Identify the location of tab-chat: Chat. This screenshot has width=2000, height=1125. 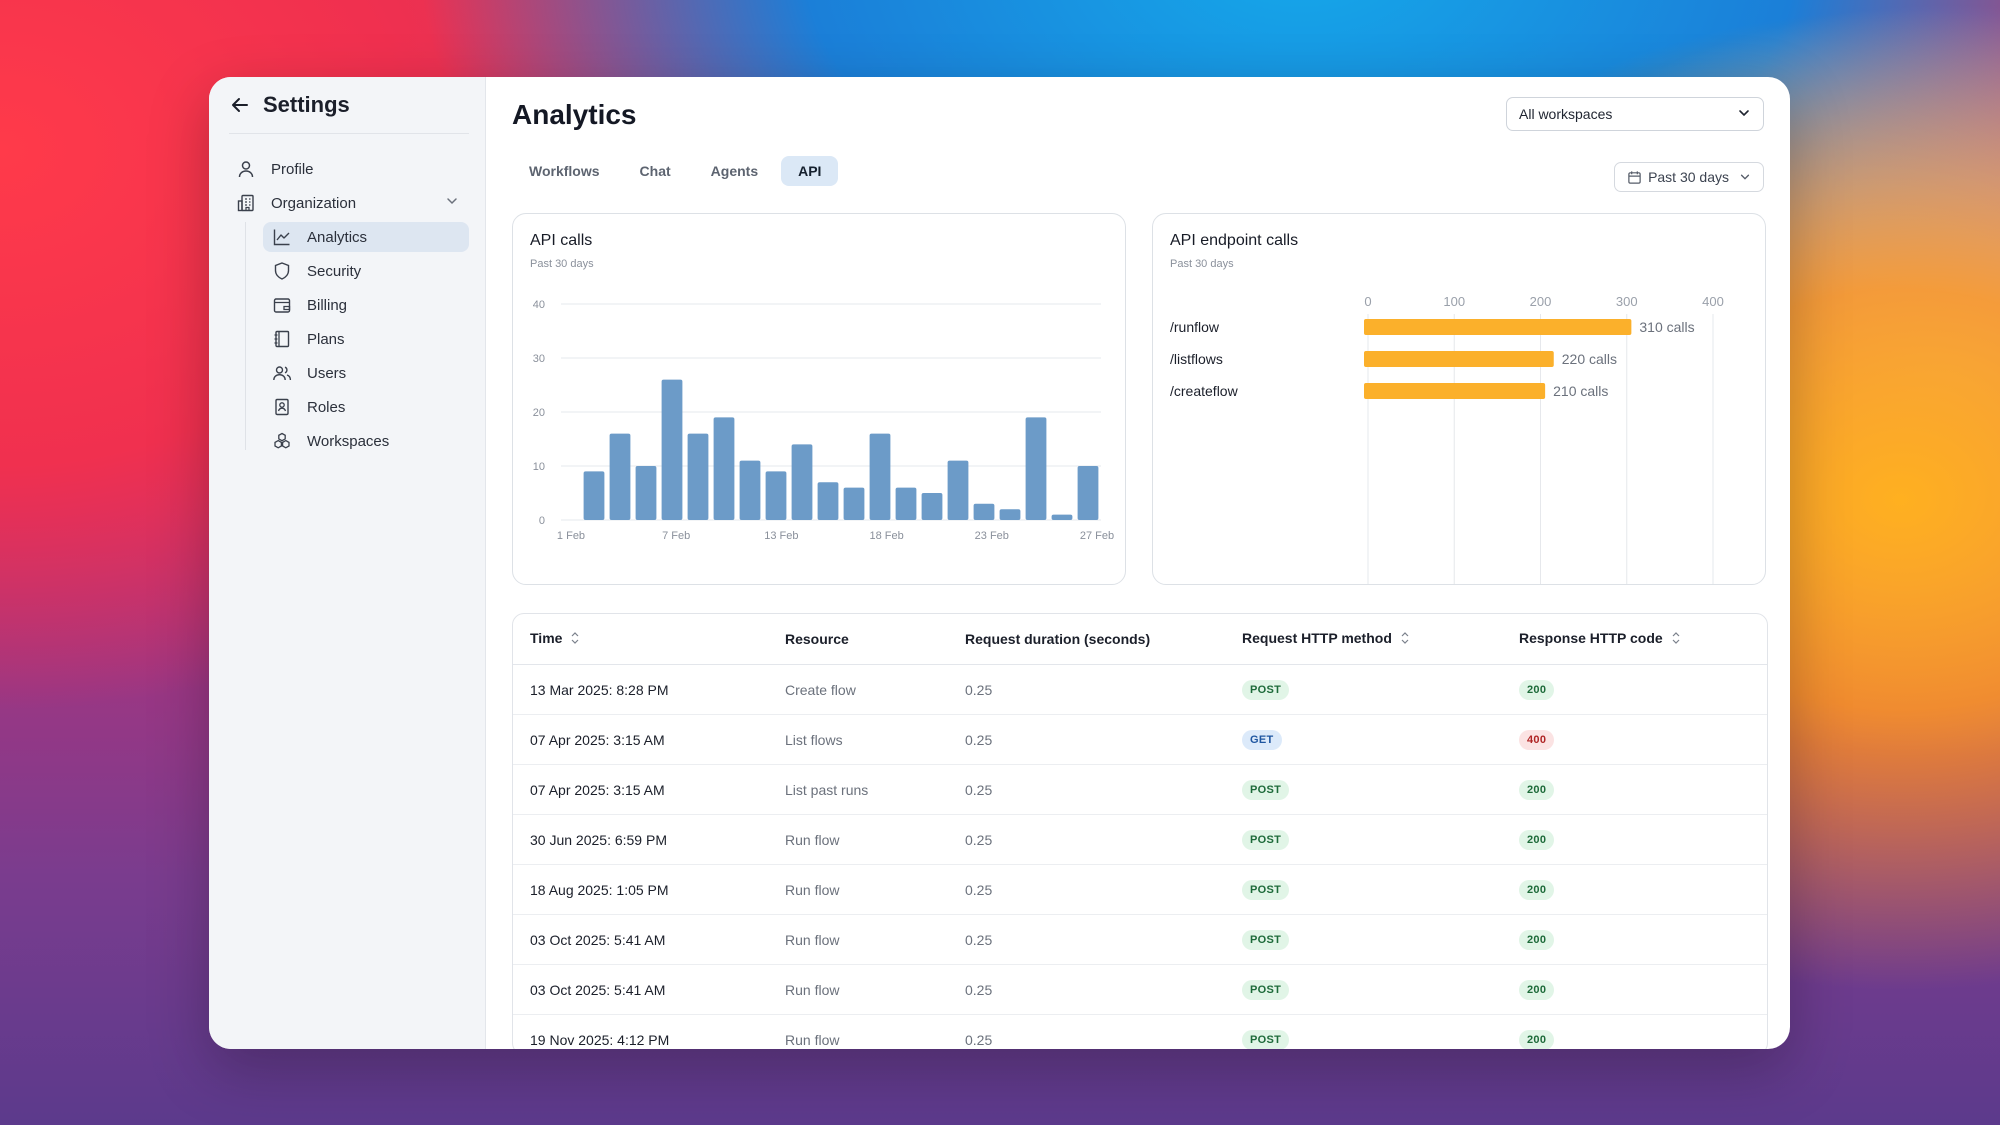
(655, 171).